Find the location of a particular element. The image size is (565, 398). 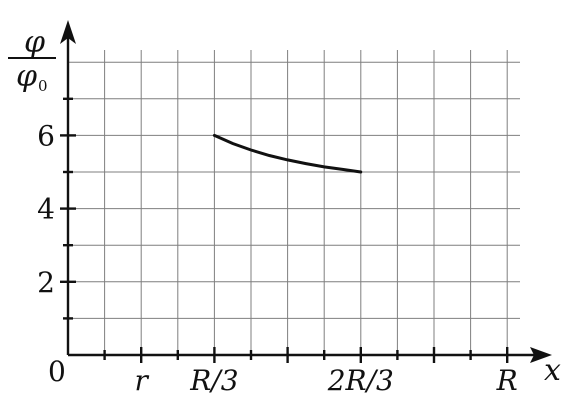

y-tick-label: 2 is located at coordinates (46, 282).